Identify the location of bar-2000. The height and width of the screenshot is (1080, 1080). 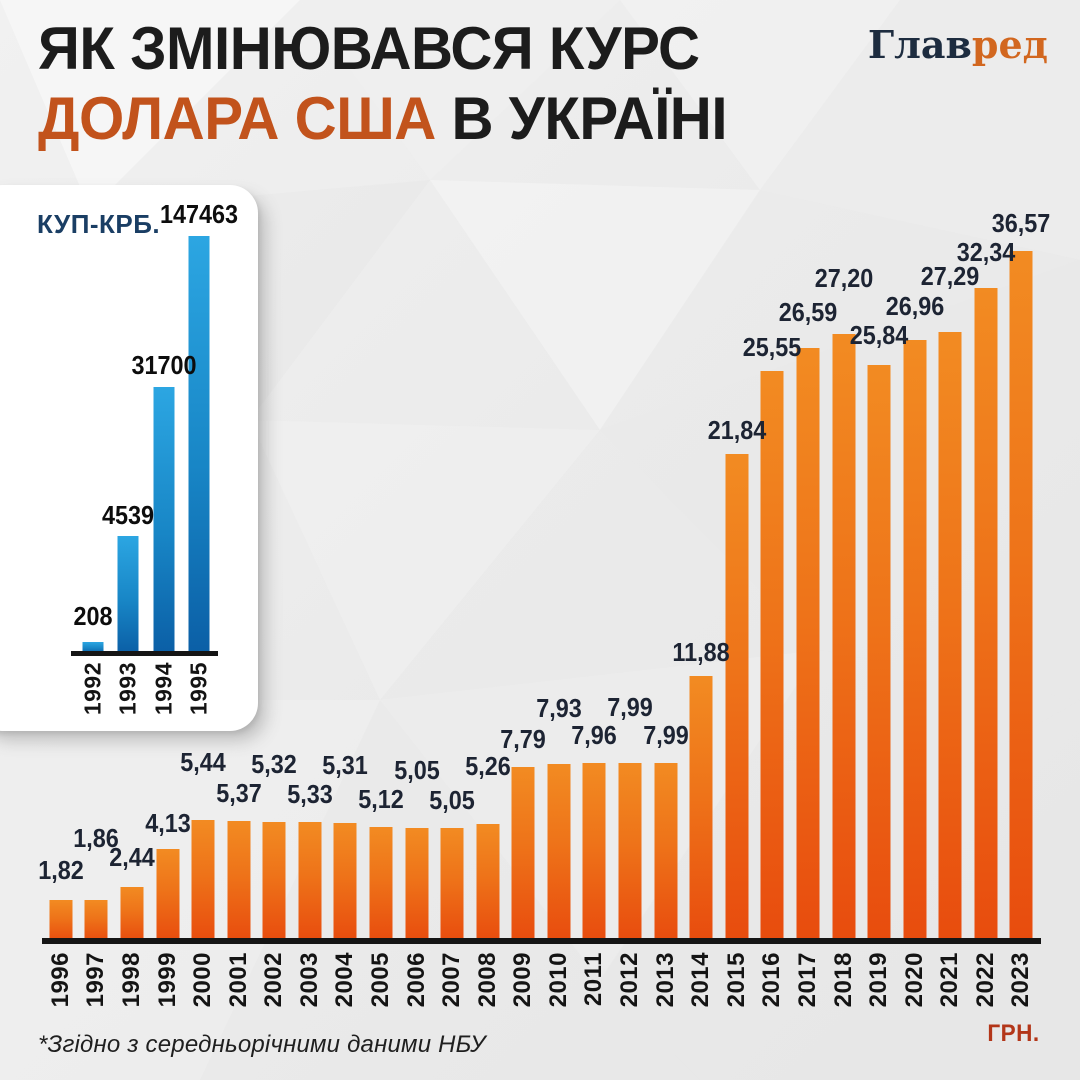
(203, 880).